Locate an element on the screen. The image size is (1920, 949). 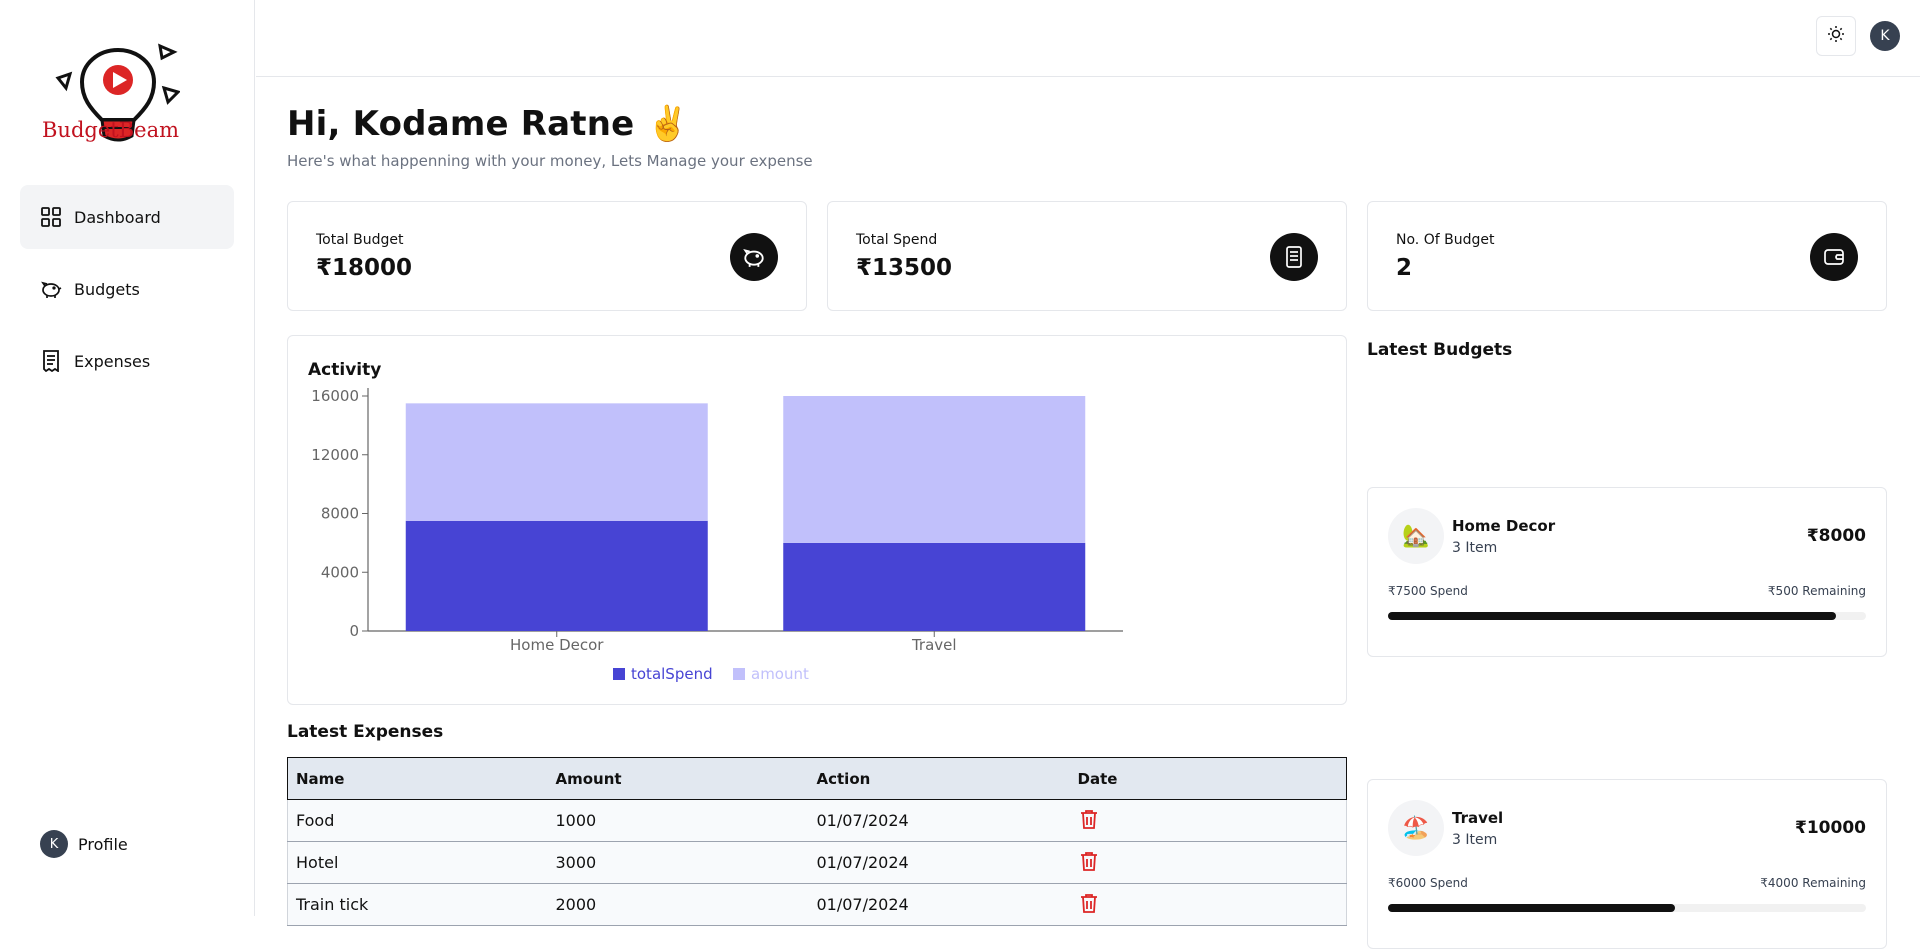
sidebar-item-expenses: Expenses is located at coordinates (127, 361).